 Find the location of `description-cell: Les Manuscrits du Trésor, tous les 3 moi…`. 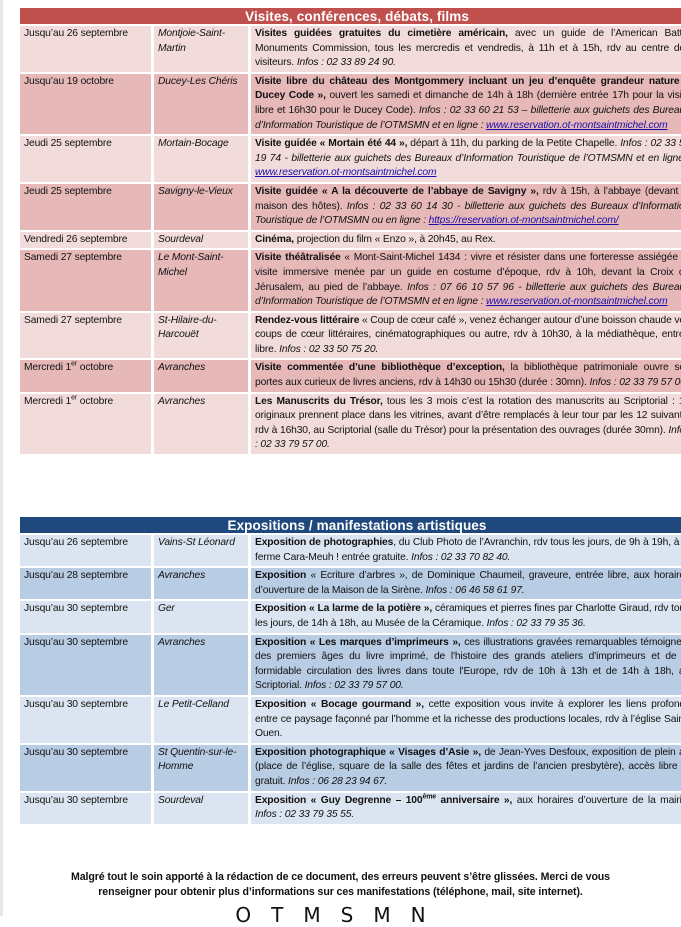

description-cell: Les Manuscrits du Trésor, tous les 3 moi… is located at coordinates (466, 424).